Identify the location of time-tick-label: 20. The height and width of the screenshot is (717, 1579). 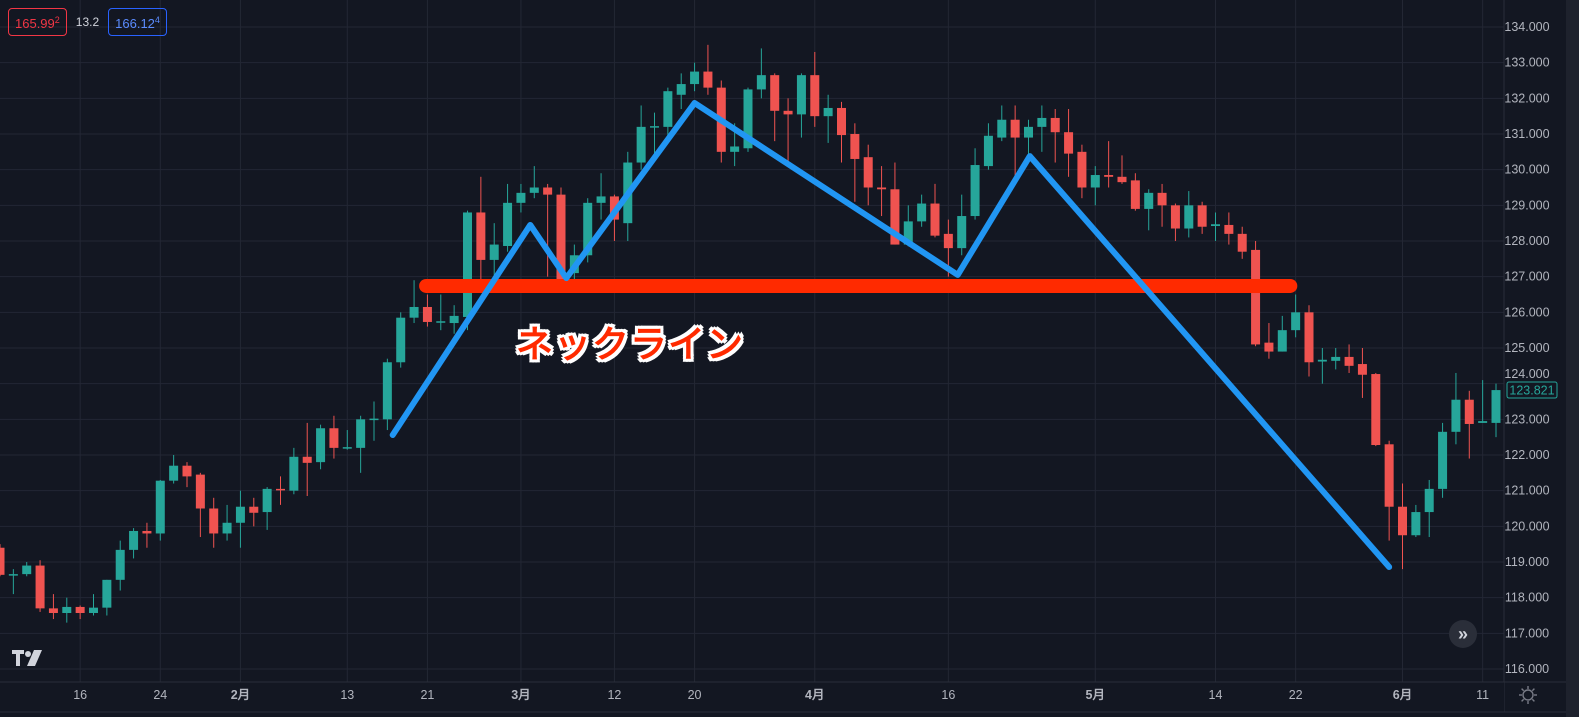
(695, 695).